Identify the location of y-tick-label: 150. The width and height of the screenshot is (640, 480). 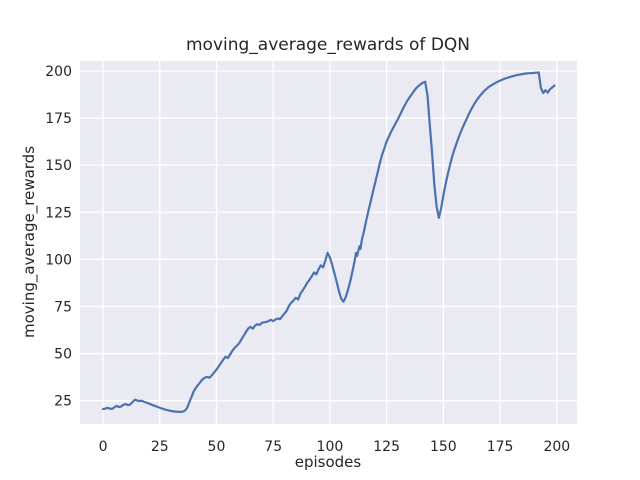
(58, 166).